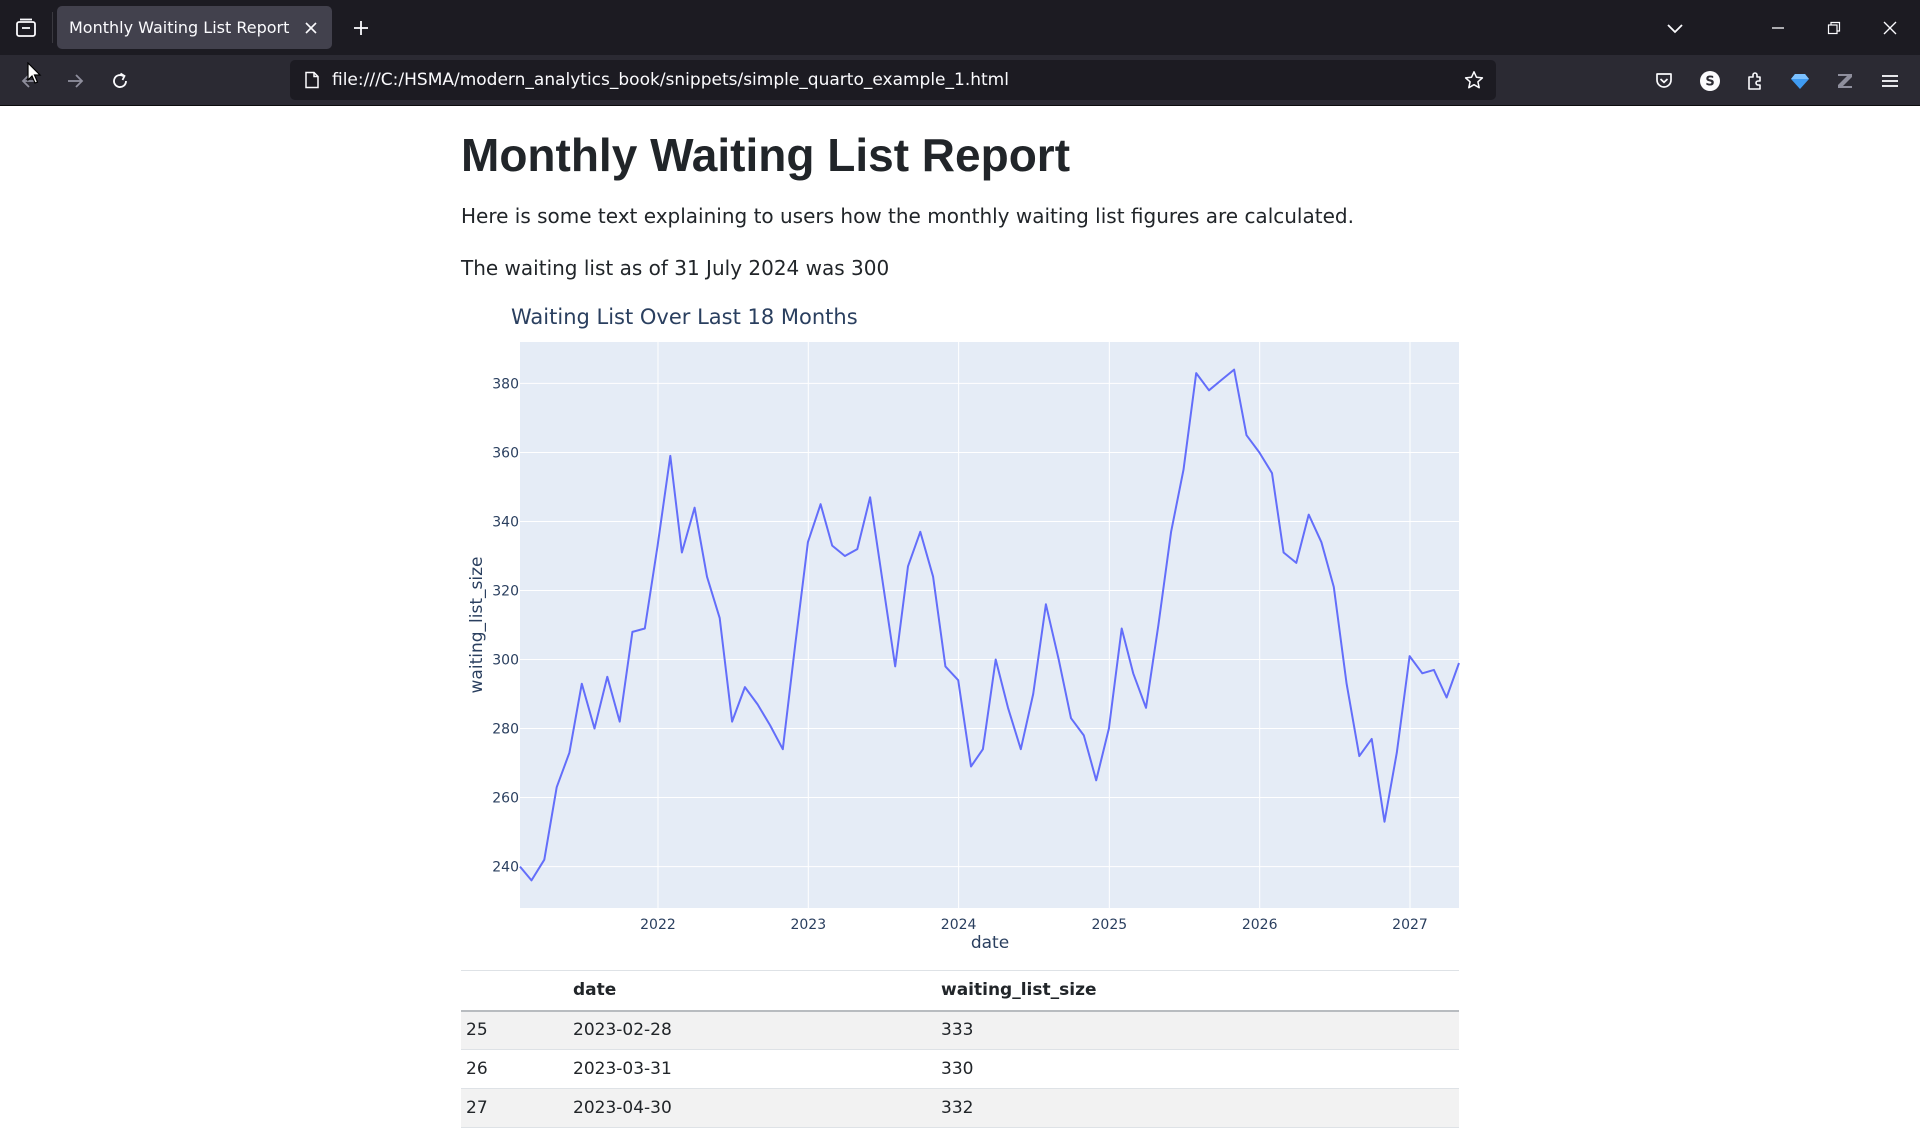  I want to click on x-tick-label: 2022, so click(658, 925).